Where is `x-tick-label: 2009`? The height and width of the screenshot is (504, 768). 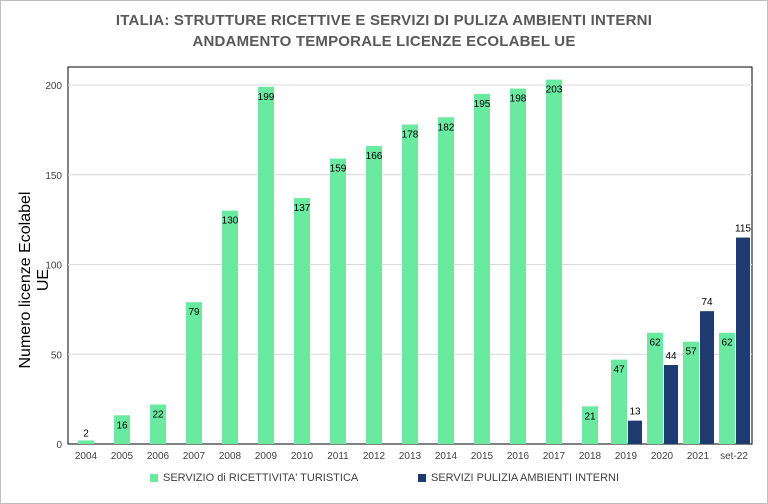 x-tick-label: 2009 is located at coordinates (266, 456).